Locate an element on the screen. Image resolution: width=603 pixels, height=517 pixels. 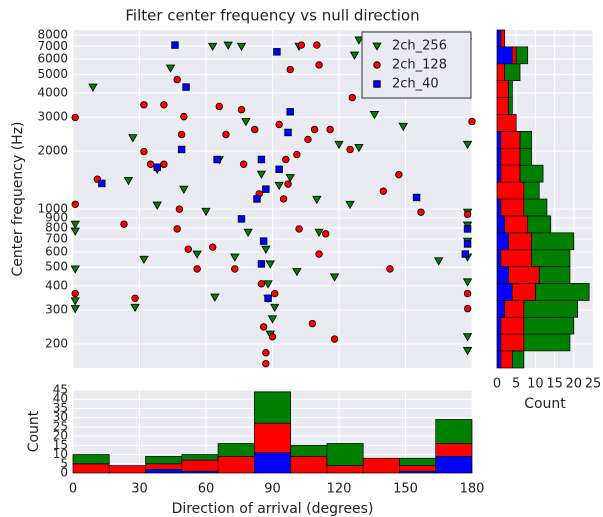
y-axis-label: Center frequency (Hz) is located at coordinates (18, 198).